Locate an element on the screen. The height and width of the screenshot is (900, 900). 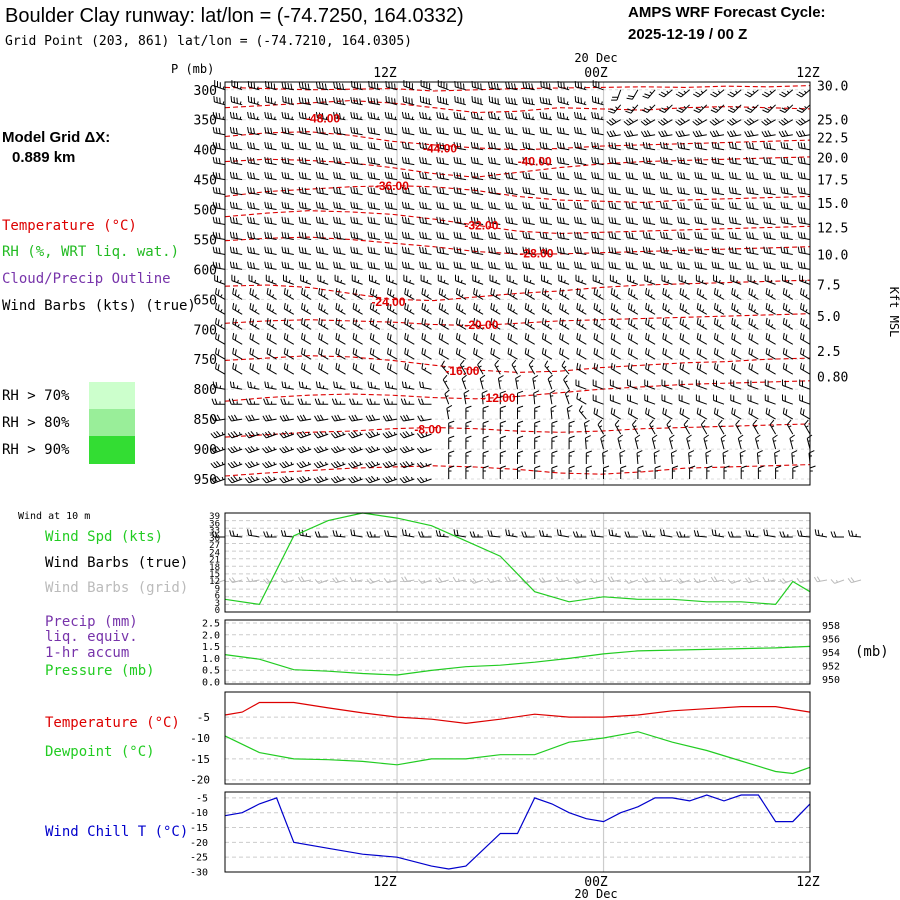
precip-liq-label: liq. equiv. is located at coordinates (91, 637).